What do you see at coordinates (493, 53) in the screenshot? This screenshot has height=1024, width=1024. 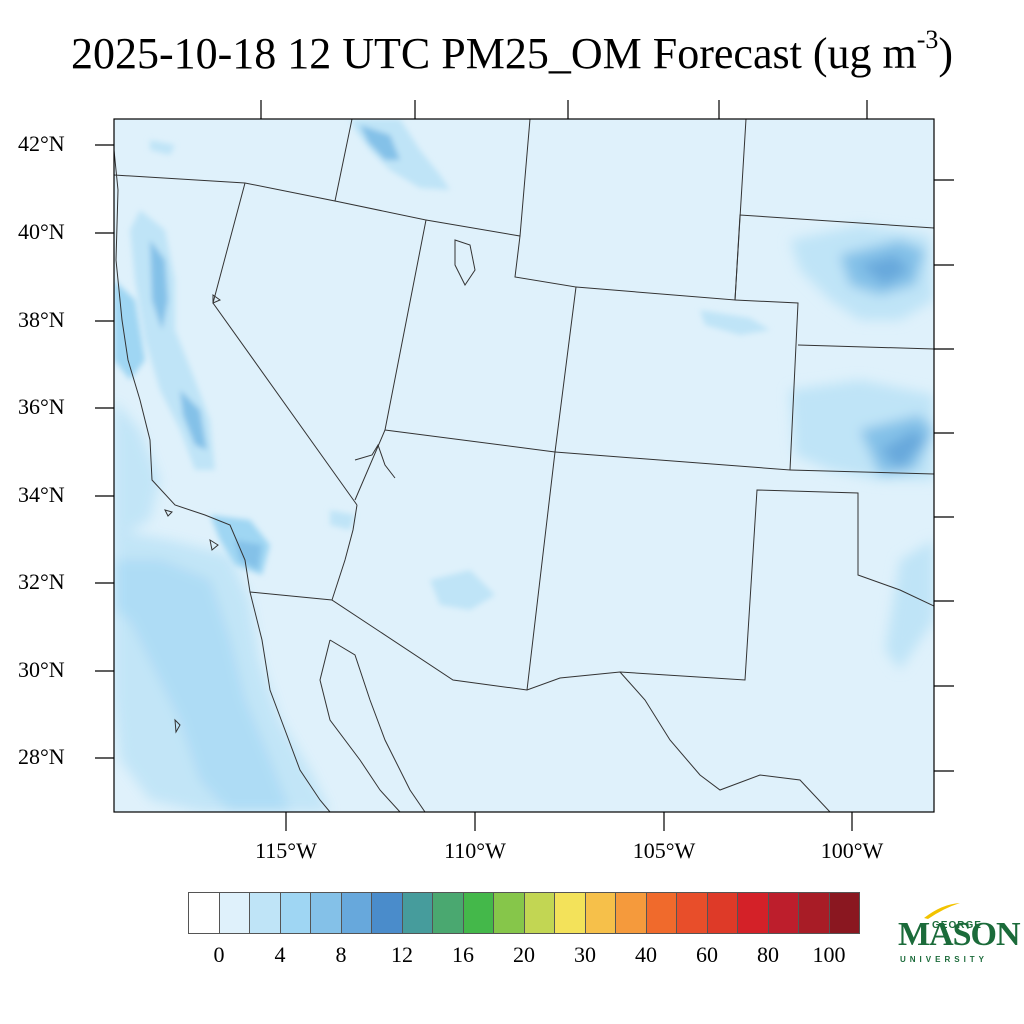 I see `title-main: 2025-10-18 12 UTC PM25_OM Forecast (ug m` at bounding box center [493, 53].